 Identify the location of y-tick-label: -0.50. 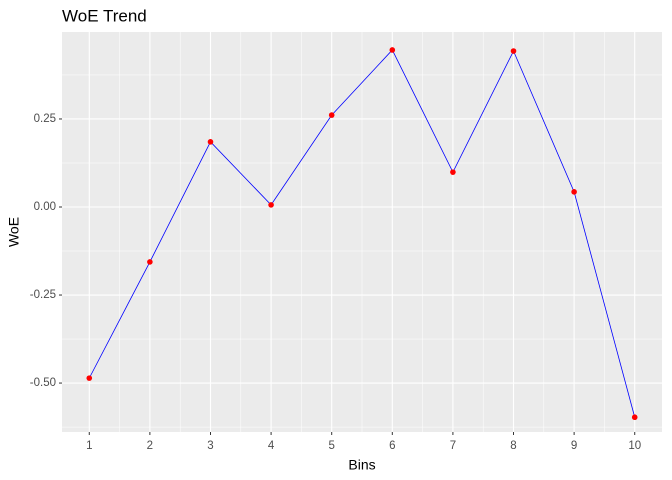
(43, 383).